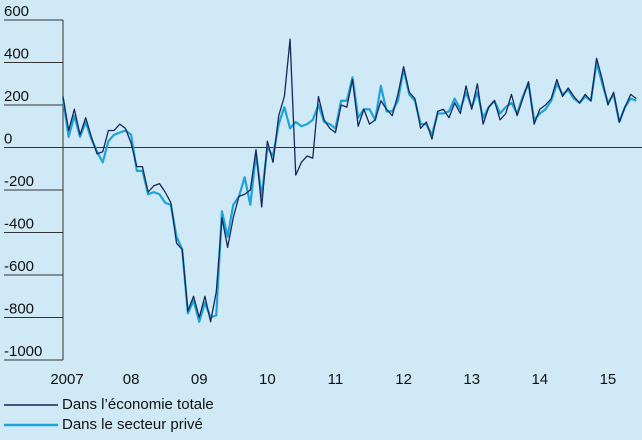 The width and height of the screenshot is (642, 440). I want to click on x-tick-label: 2007, so click(66, 379).